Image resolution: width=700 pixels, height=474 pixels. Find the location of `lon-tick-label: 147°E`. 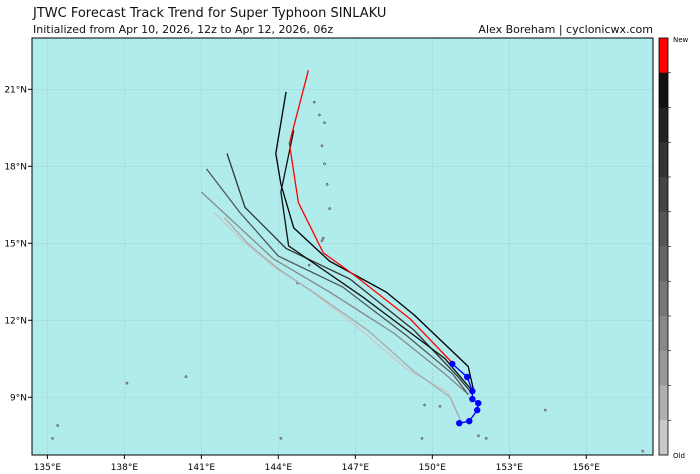

lon-tick-label: 147°E is located at coordinates (356, 468).